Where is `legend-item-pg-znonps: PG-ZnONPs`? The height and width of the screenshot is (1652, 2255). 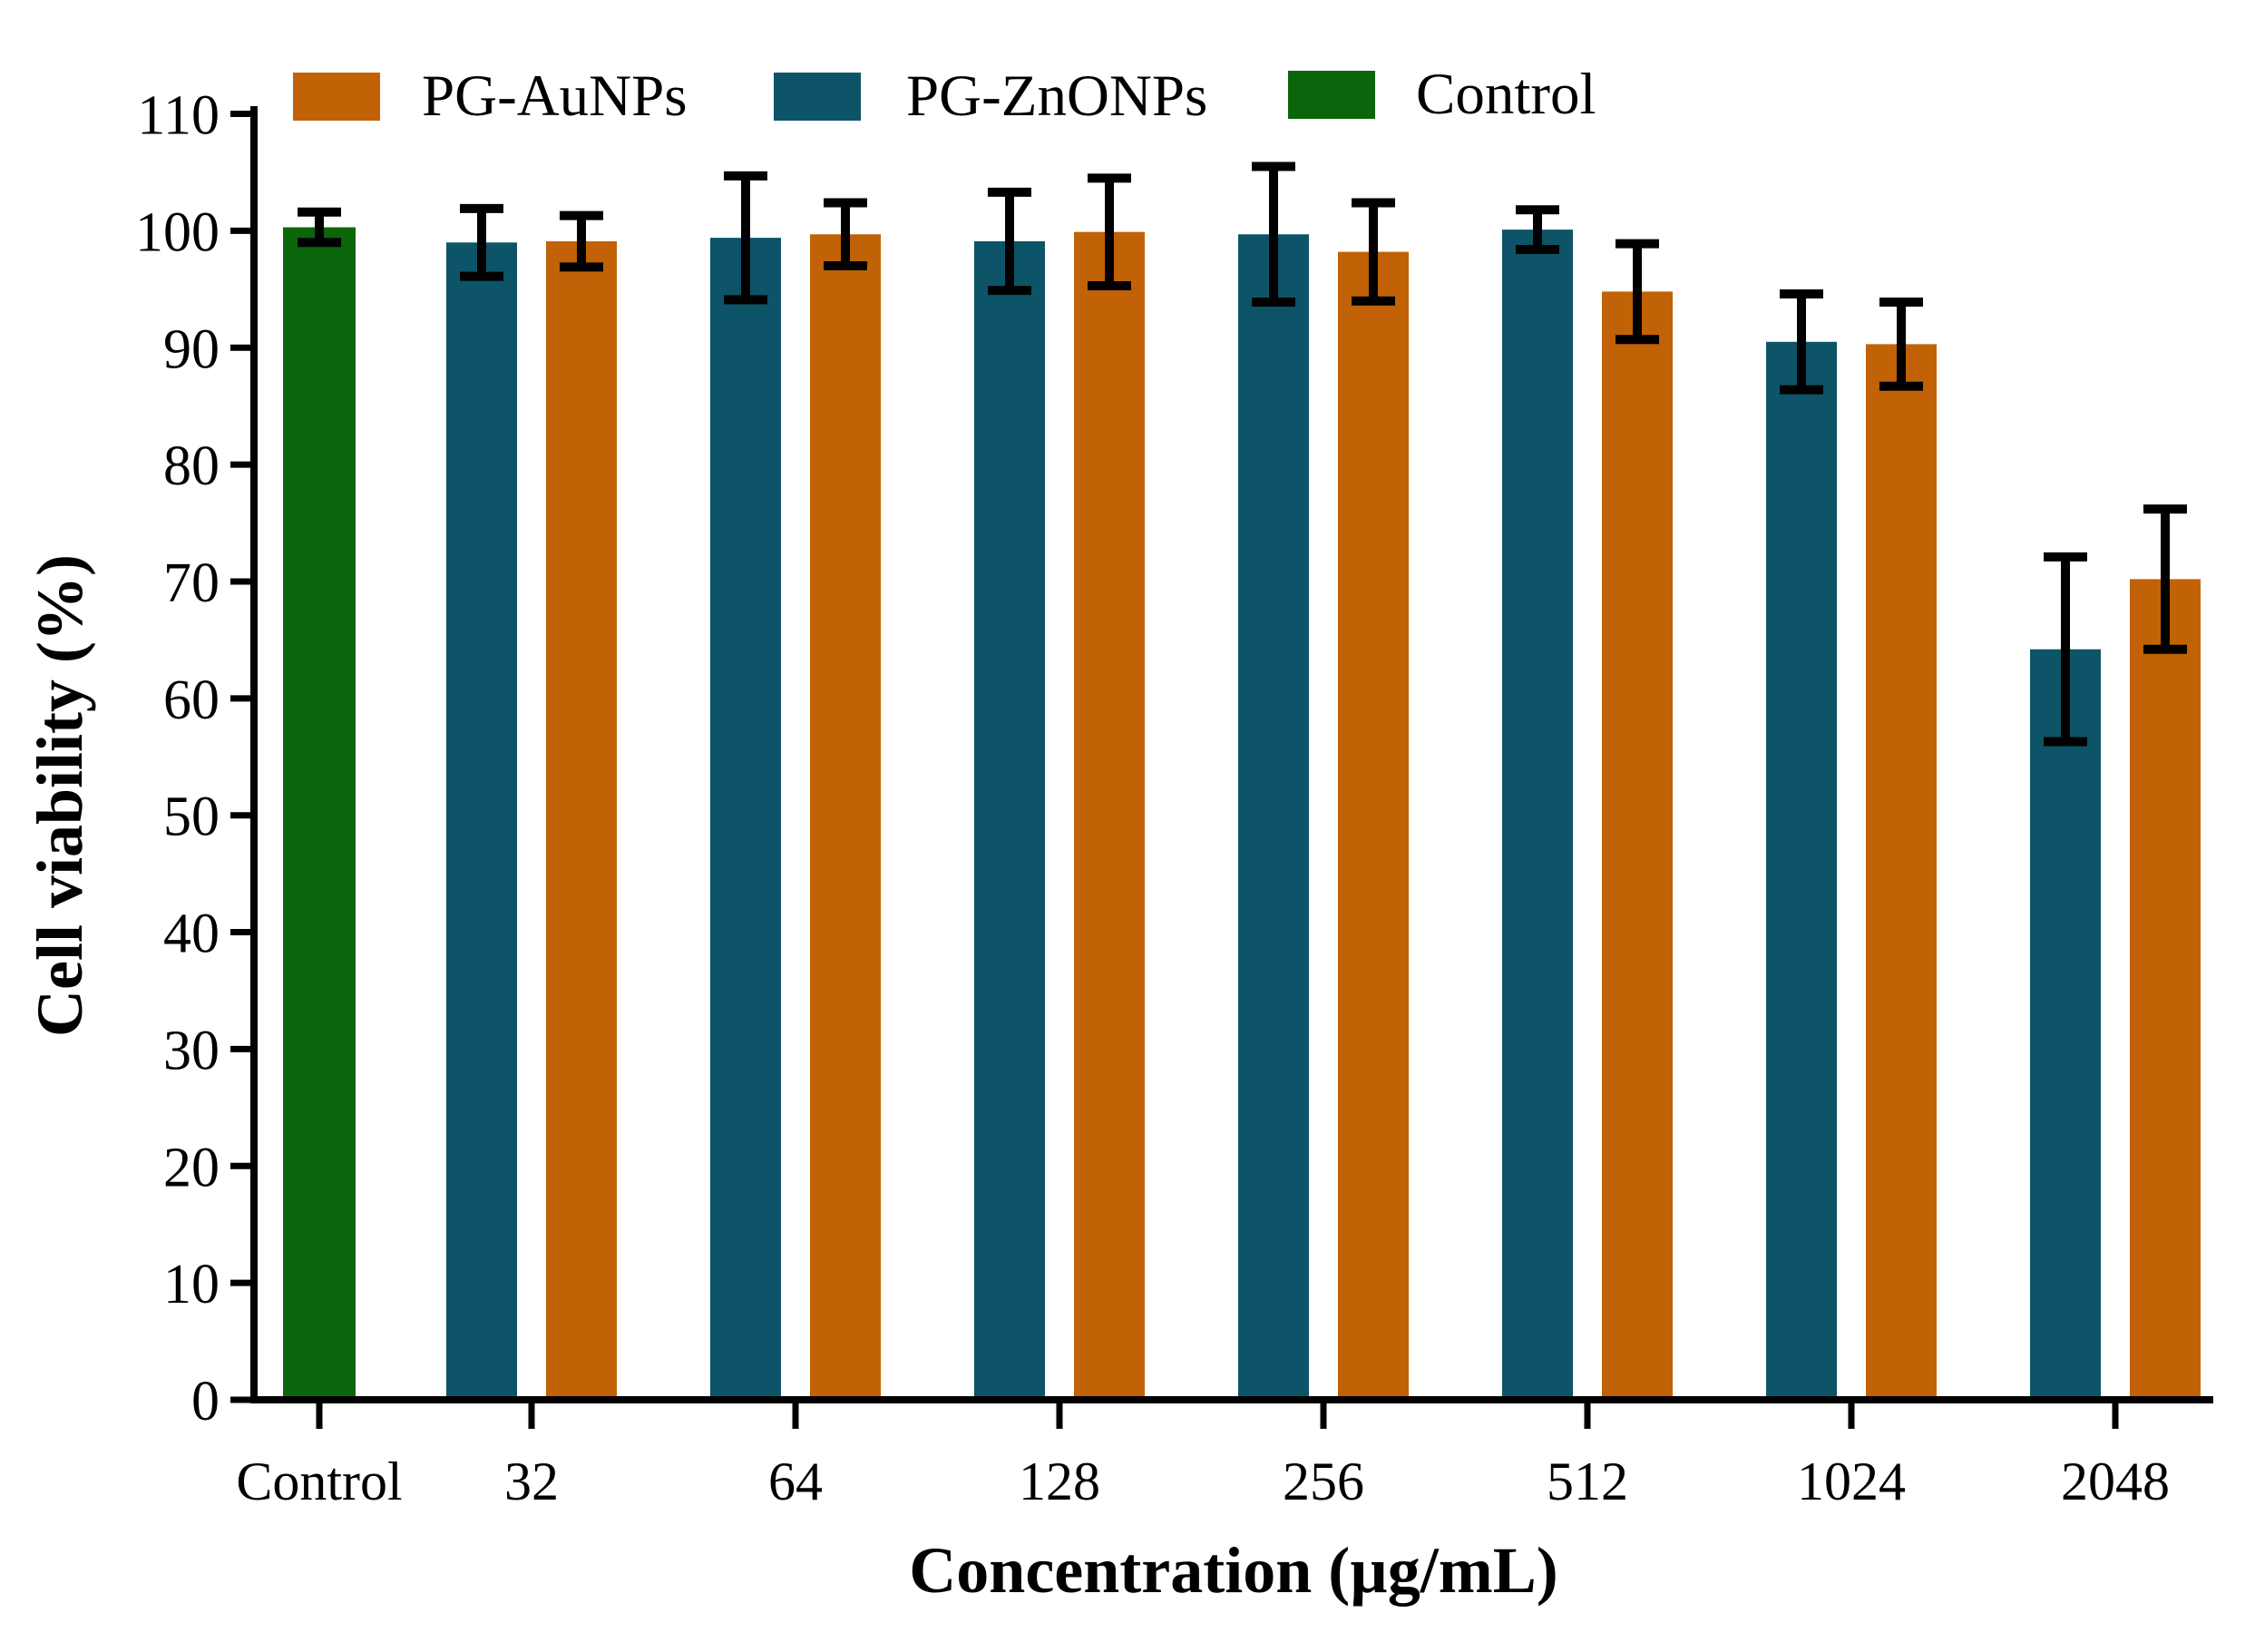 legend-item-pg-znonps: PG-ZnONPs is located at coordinates (990, 96).